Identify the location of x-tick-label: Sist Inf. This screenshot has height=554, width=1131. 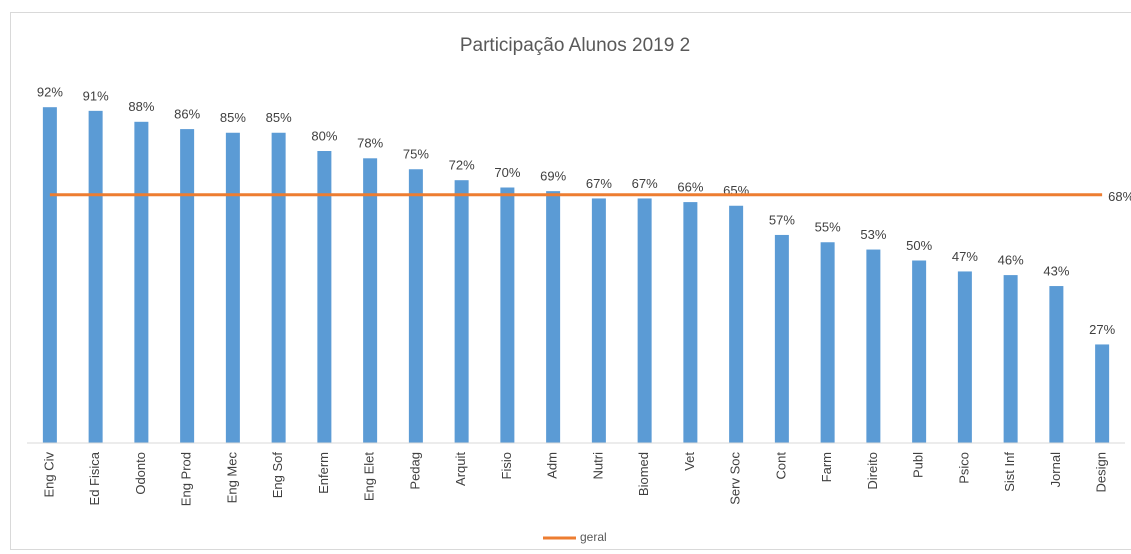
(1009, 472).